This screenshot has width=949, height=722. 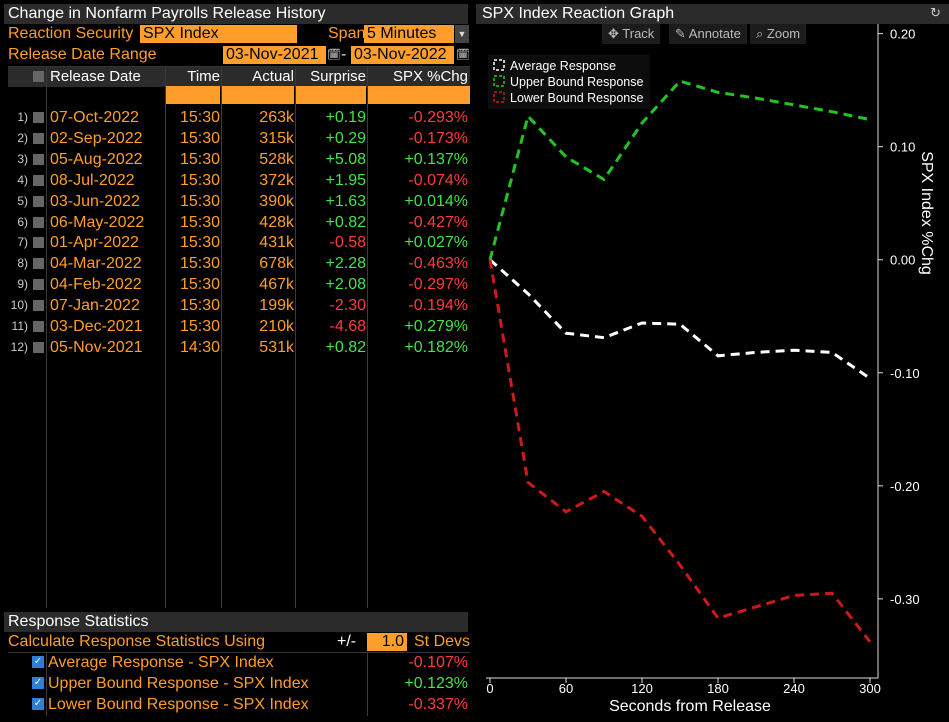 I want to click on actual-cell: 372k, so click(x=276, y=180).